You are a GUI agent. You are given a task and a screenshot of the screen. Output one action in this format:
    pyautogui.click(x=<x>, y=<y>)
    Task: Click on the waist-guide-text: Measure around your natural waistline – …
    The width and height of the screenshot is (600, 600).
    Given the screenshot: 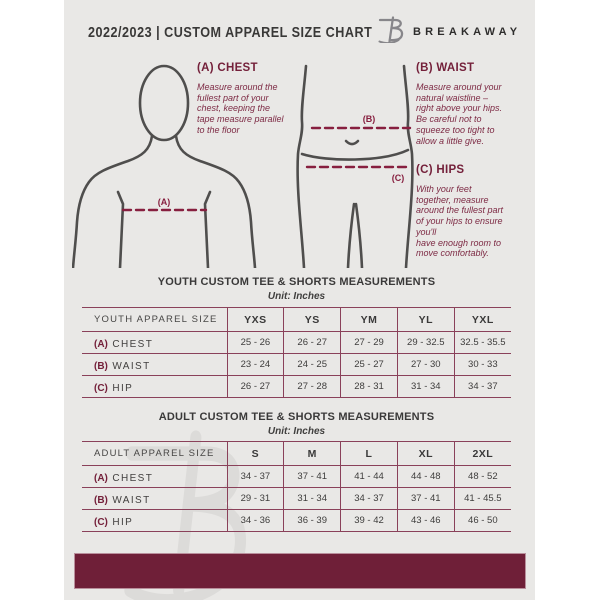 What is the action you would take?
    pyautogui.click(x=459, y=114)
    